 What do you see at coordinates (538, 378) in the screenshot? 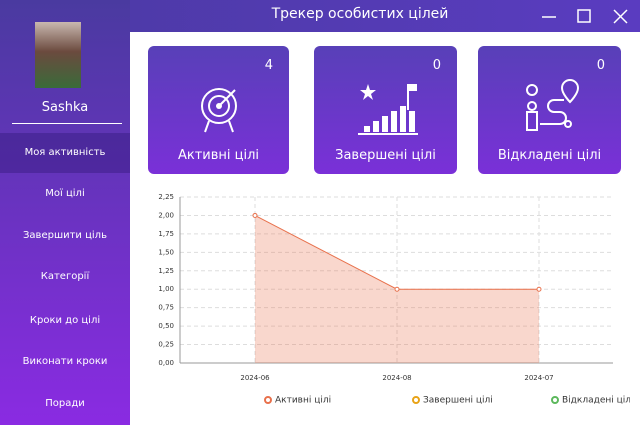
I see `x-tick-label: 2024-07` at bounding box center [538, 378].